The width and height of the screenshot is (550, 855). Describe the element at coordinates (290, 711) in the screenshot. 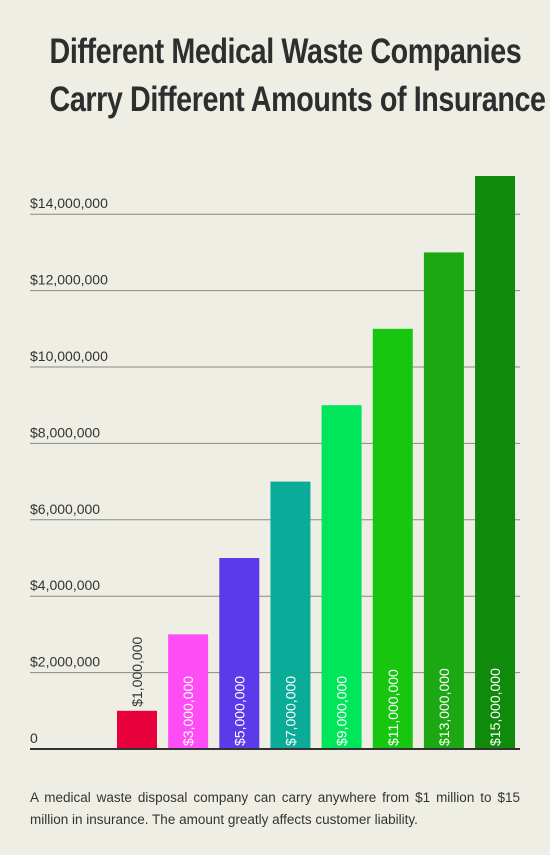

I see `bar-value-label: $7,000,000` at that location.